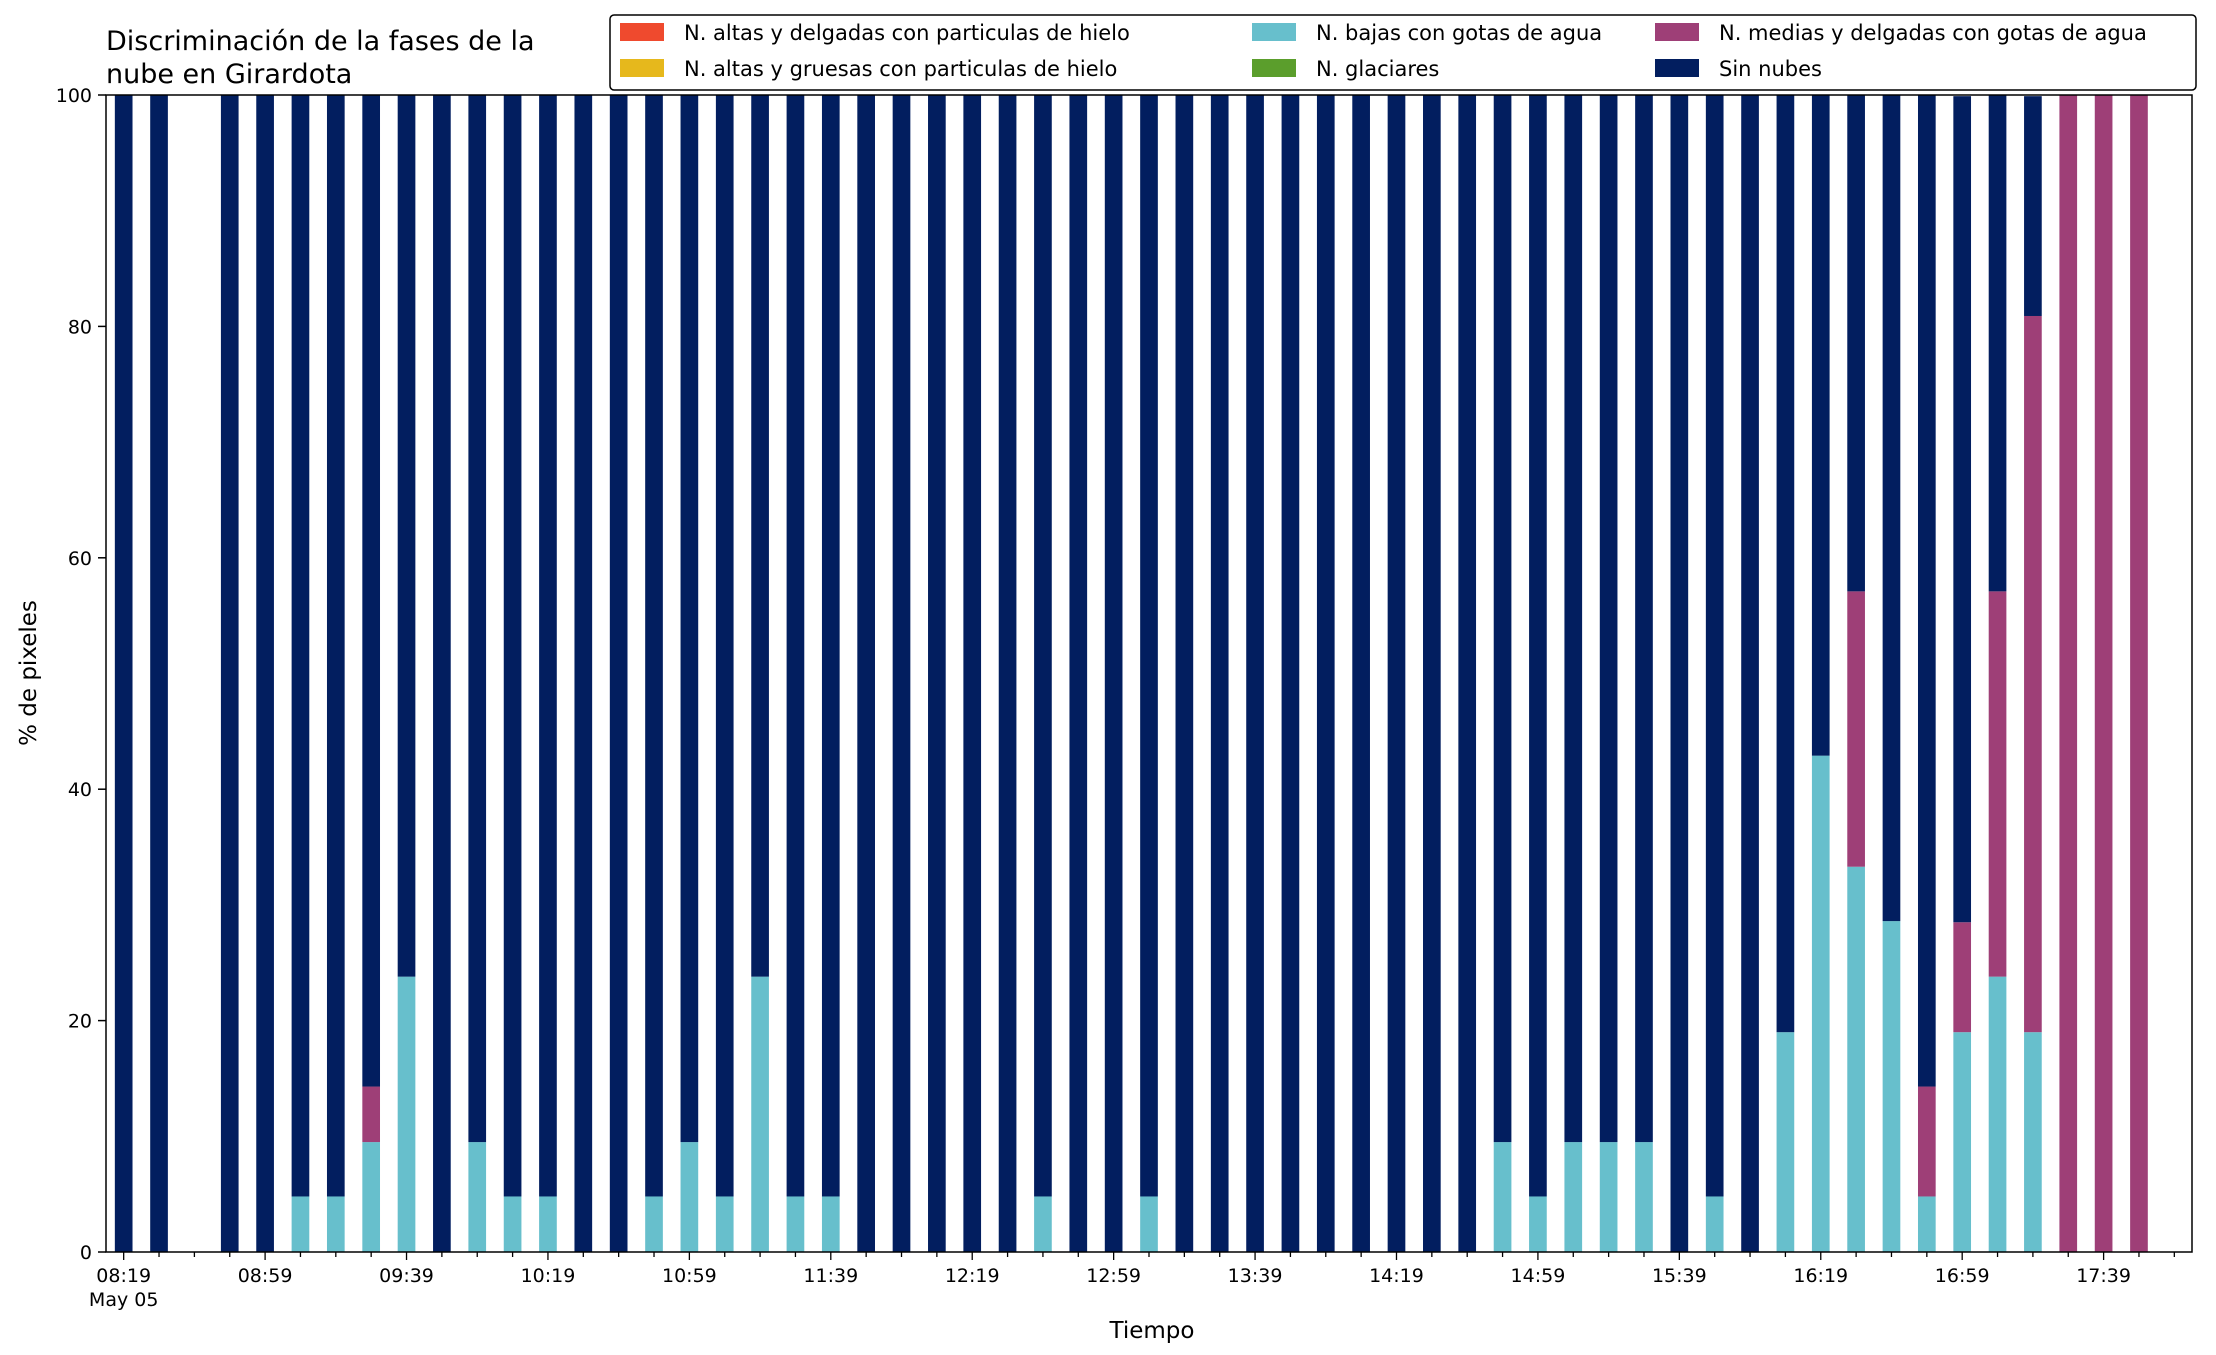 Image resolution: width=2216 pixels, height=1355 pixels. I want to click on x-tick-label-1059: 10:59, so click(689, 1276).